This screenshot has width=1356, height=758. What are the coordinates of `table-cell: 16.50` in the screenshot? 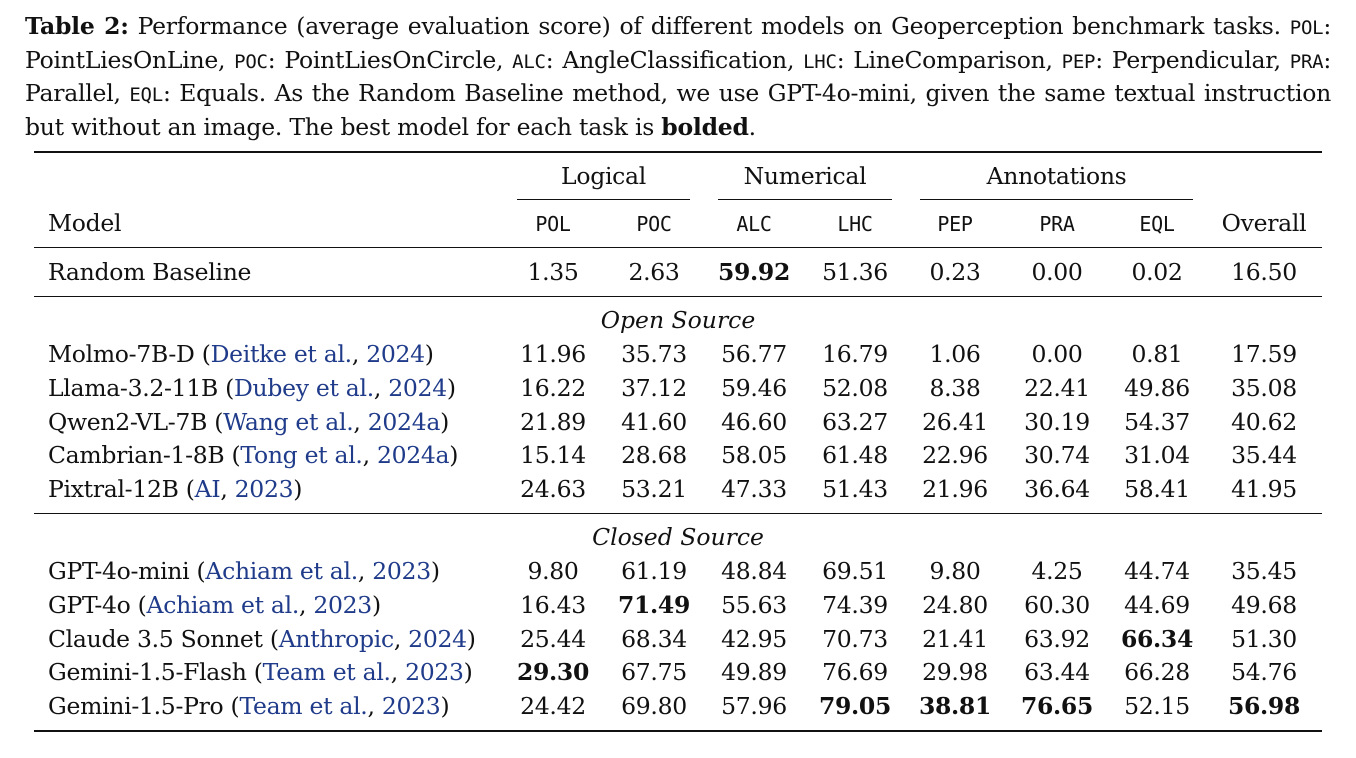 It's located at (1264, 272).